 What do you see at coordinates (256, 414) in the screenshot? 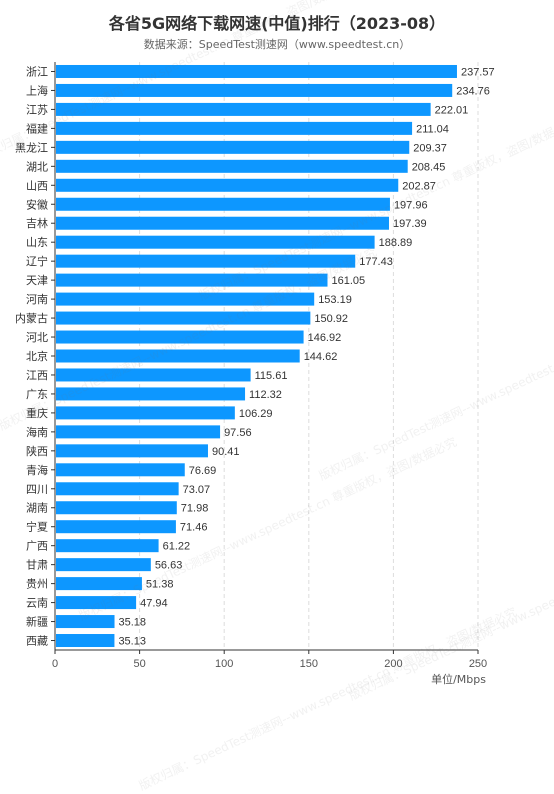
I see `value-label: 106.29` at bounding box center [256, 414].